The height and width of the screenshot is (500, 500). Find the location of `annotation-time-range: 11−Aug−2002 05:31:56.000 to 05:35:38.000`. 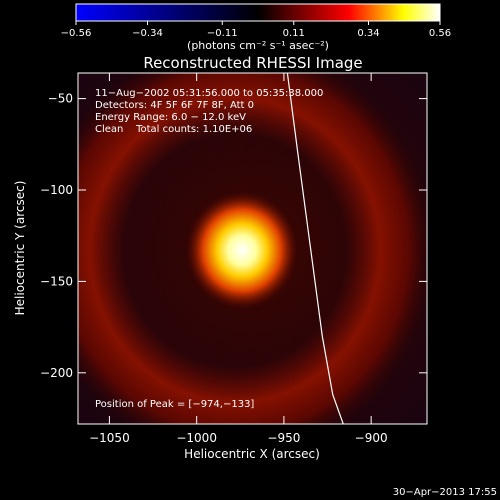

annotation-time-range: 11−Aug−2002 05:31:56.000 to 05:35:38.000 is located at coordinates (209, 93).